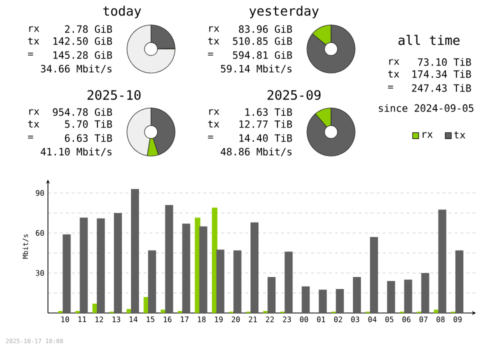 This screenshot has height=348, width=500. I want to click on text: 14.40 TiB, so click(266, 138).